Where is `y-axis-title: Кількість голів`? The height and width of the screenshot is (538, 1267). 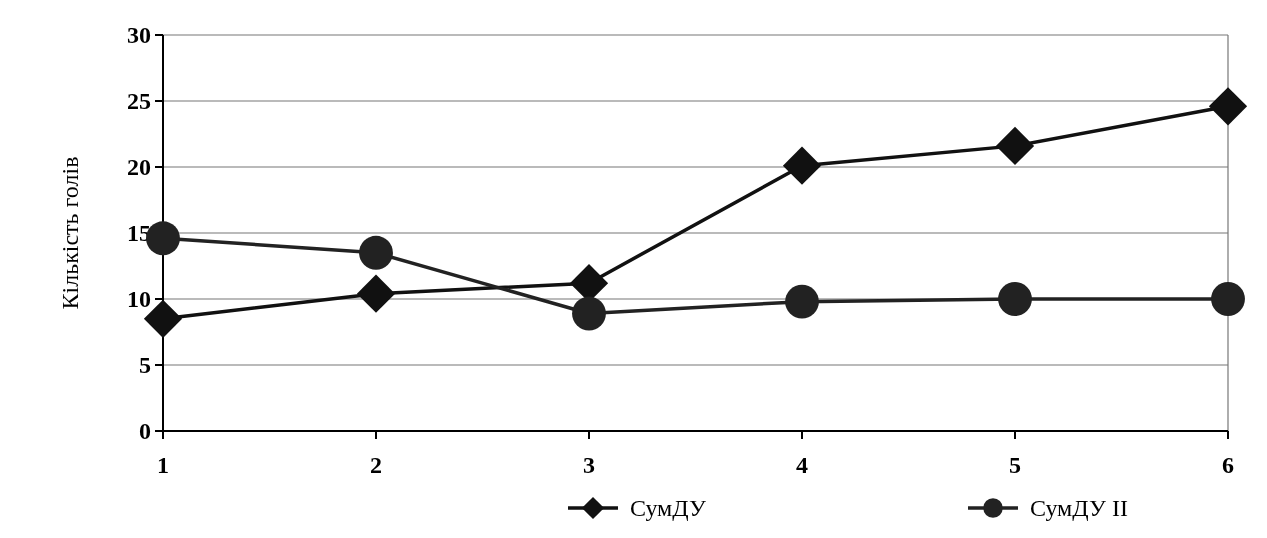 y-axis-title: Кількість голів is located at coordinates (70, 233).